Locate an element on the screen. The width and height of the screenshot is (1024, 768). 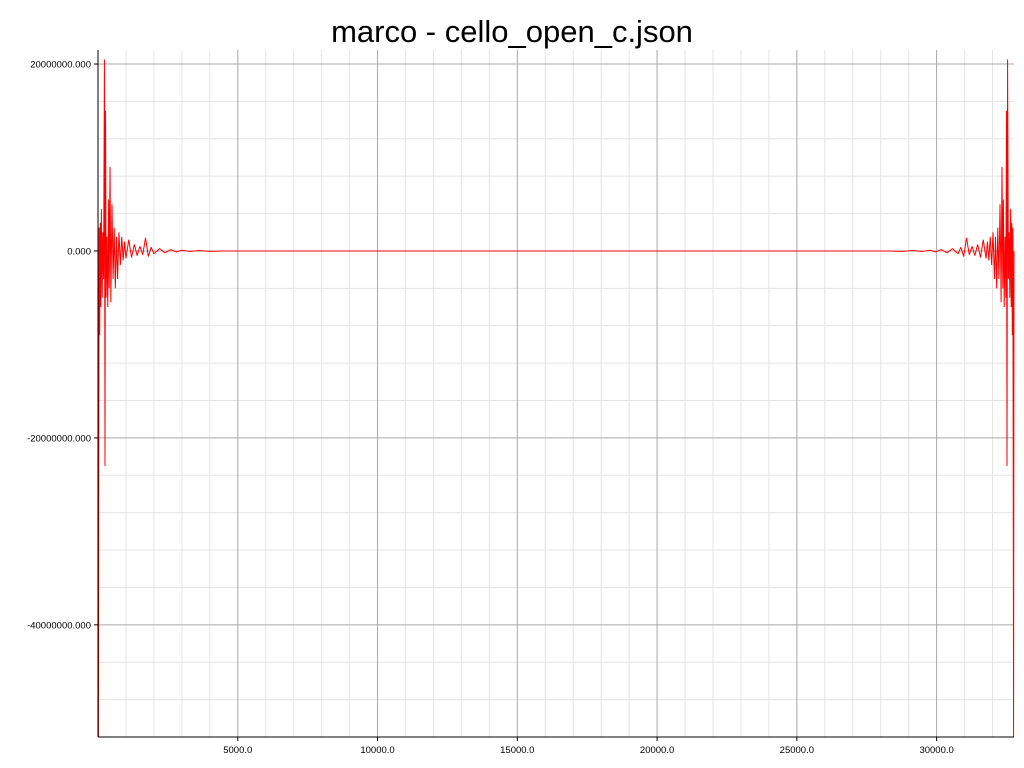
x-tick-label: 10000.0 is located at coordinates (377, 750).